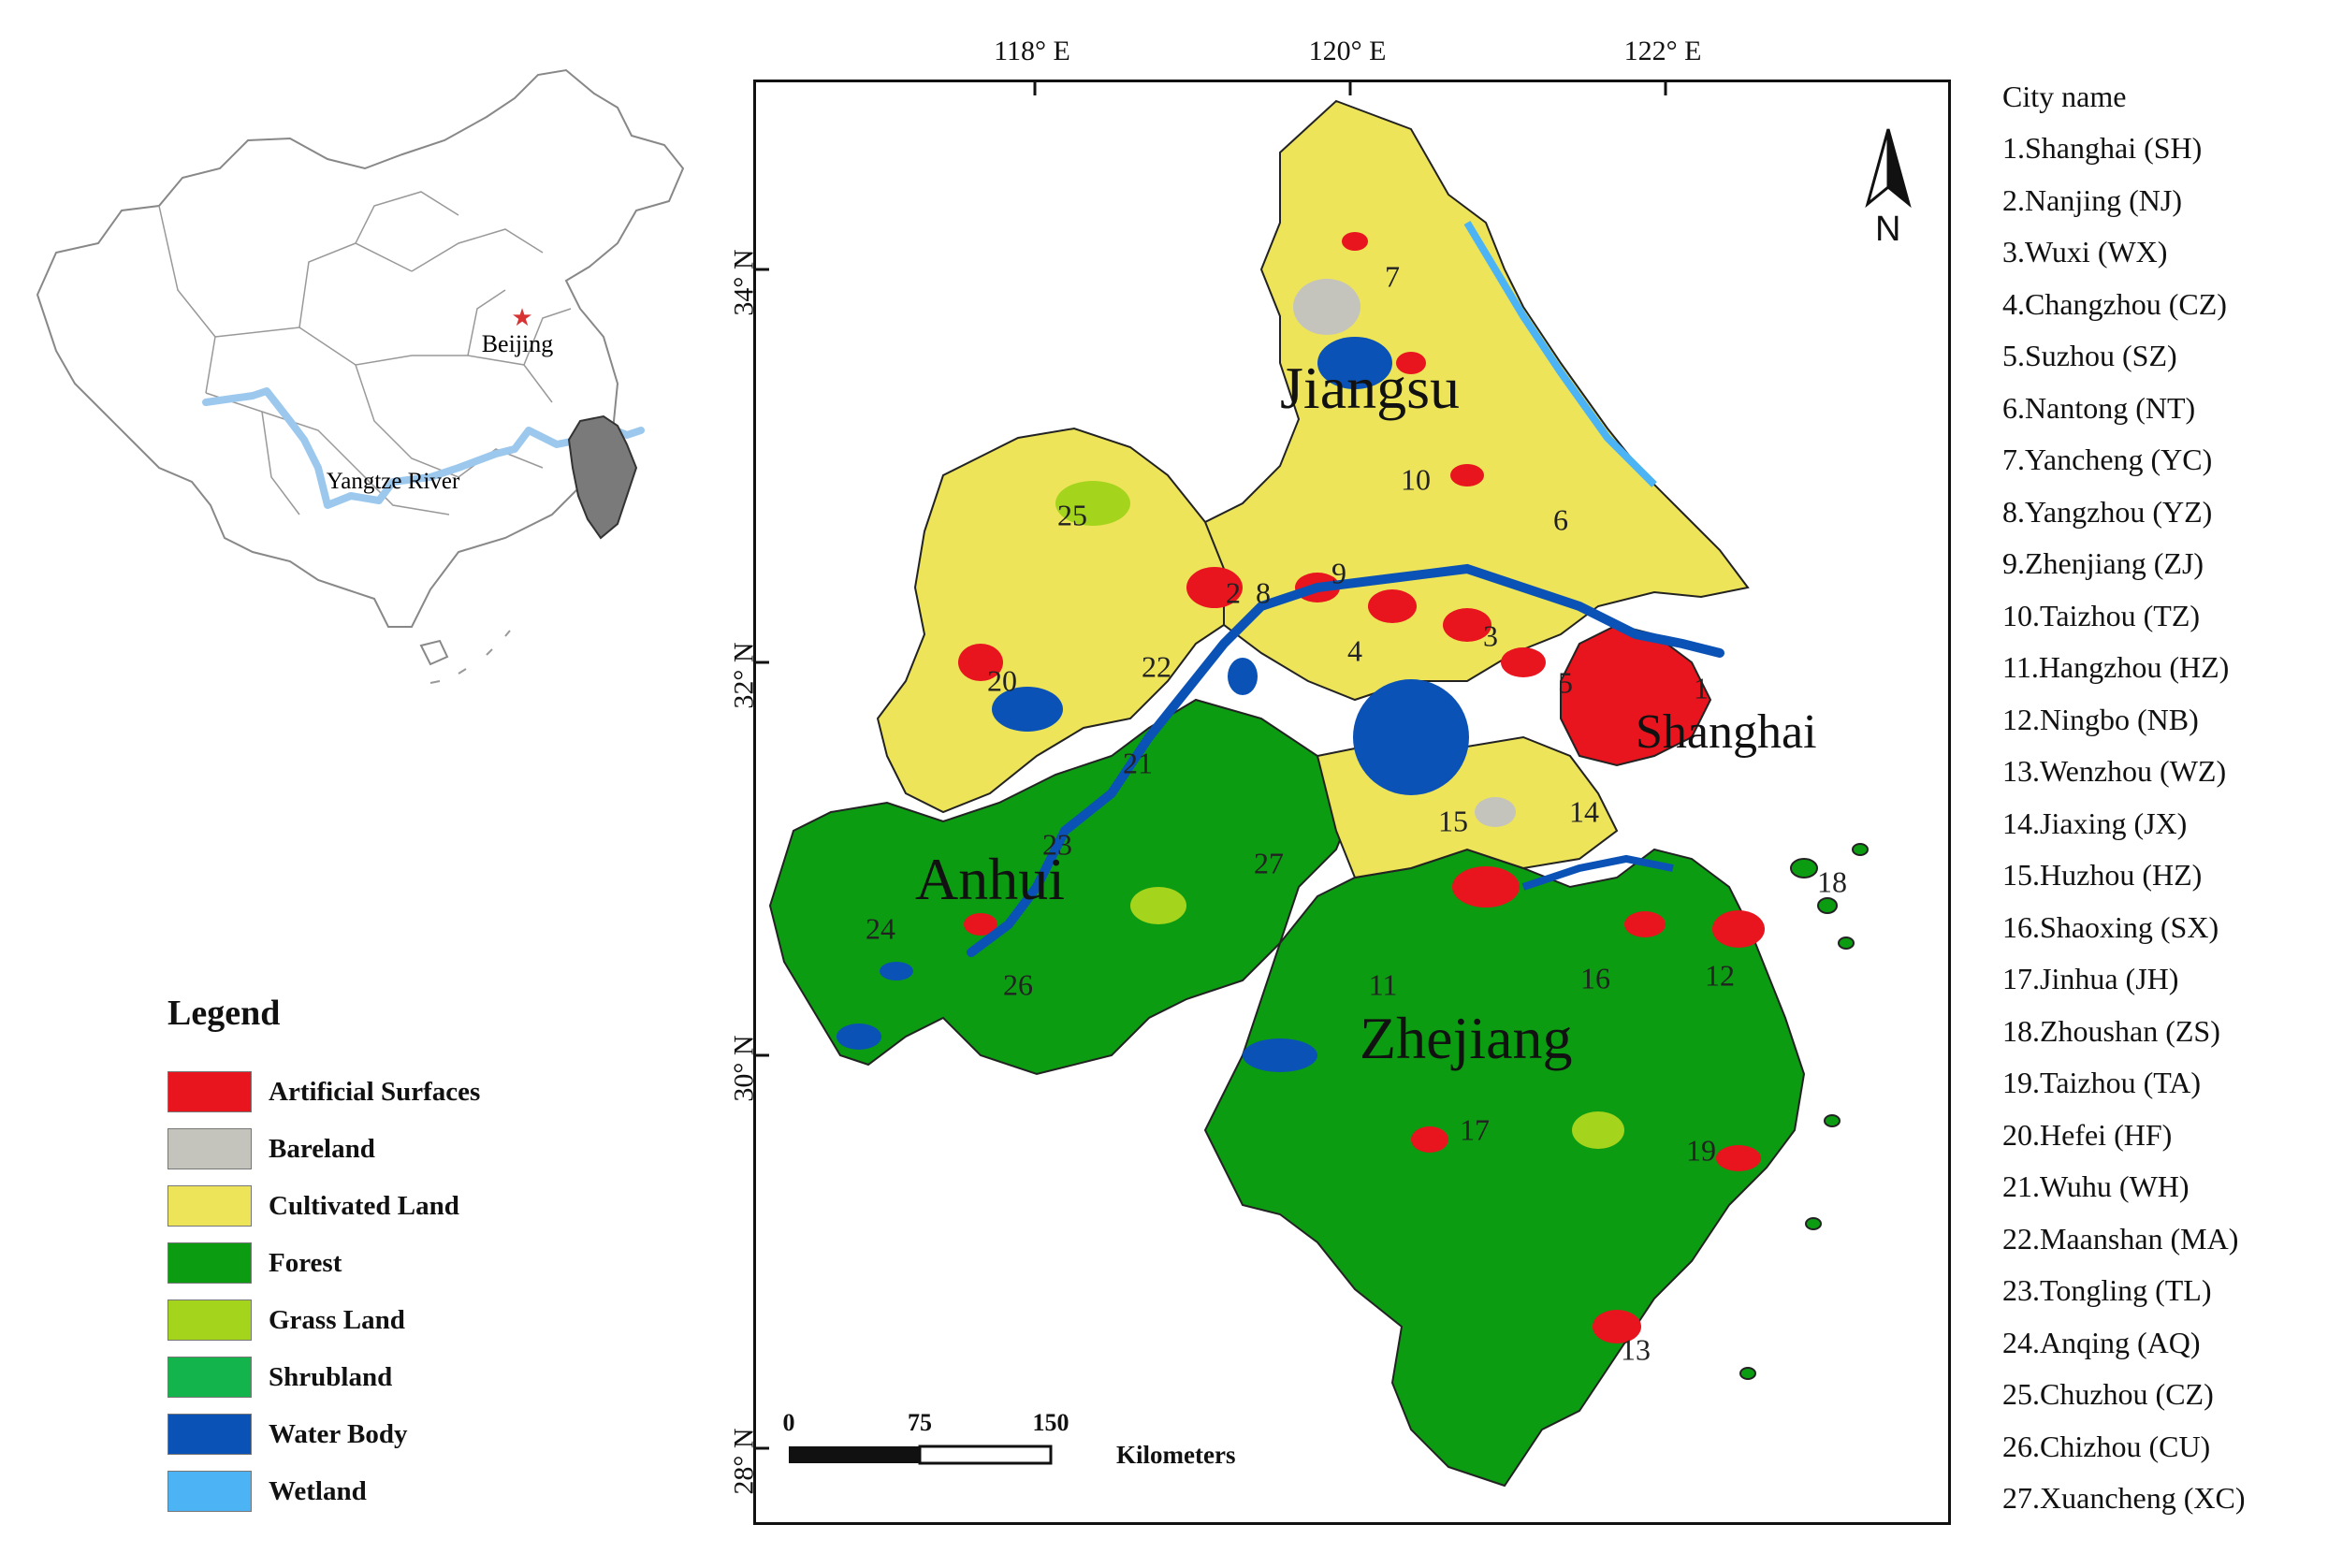 This screenshot has height=1568, width=2328. I want to click on legend-label: Grass Land, so click(337, 1319).